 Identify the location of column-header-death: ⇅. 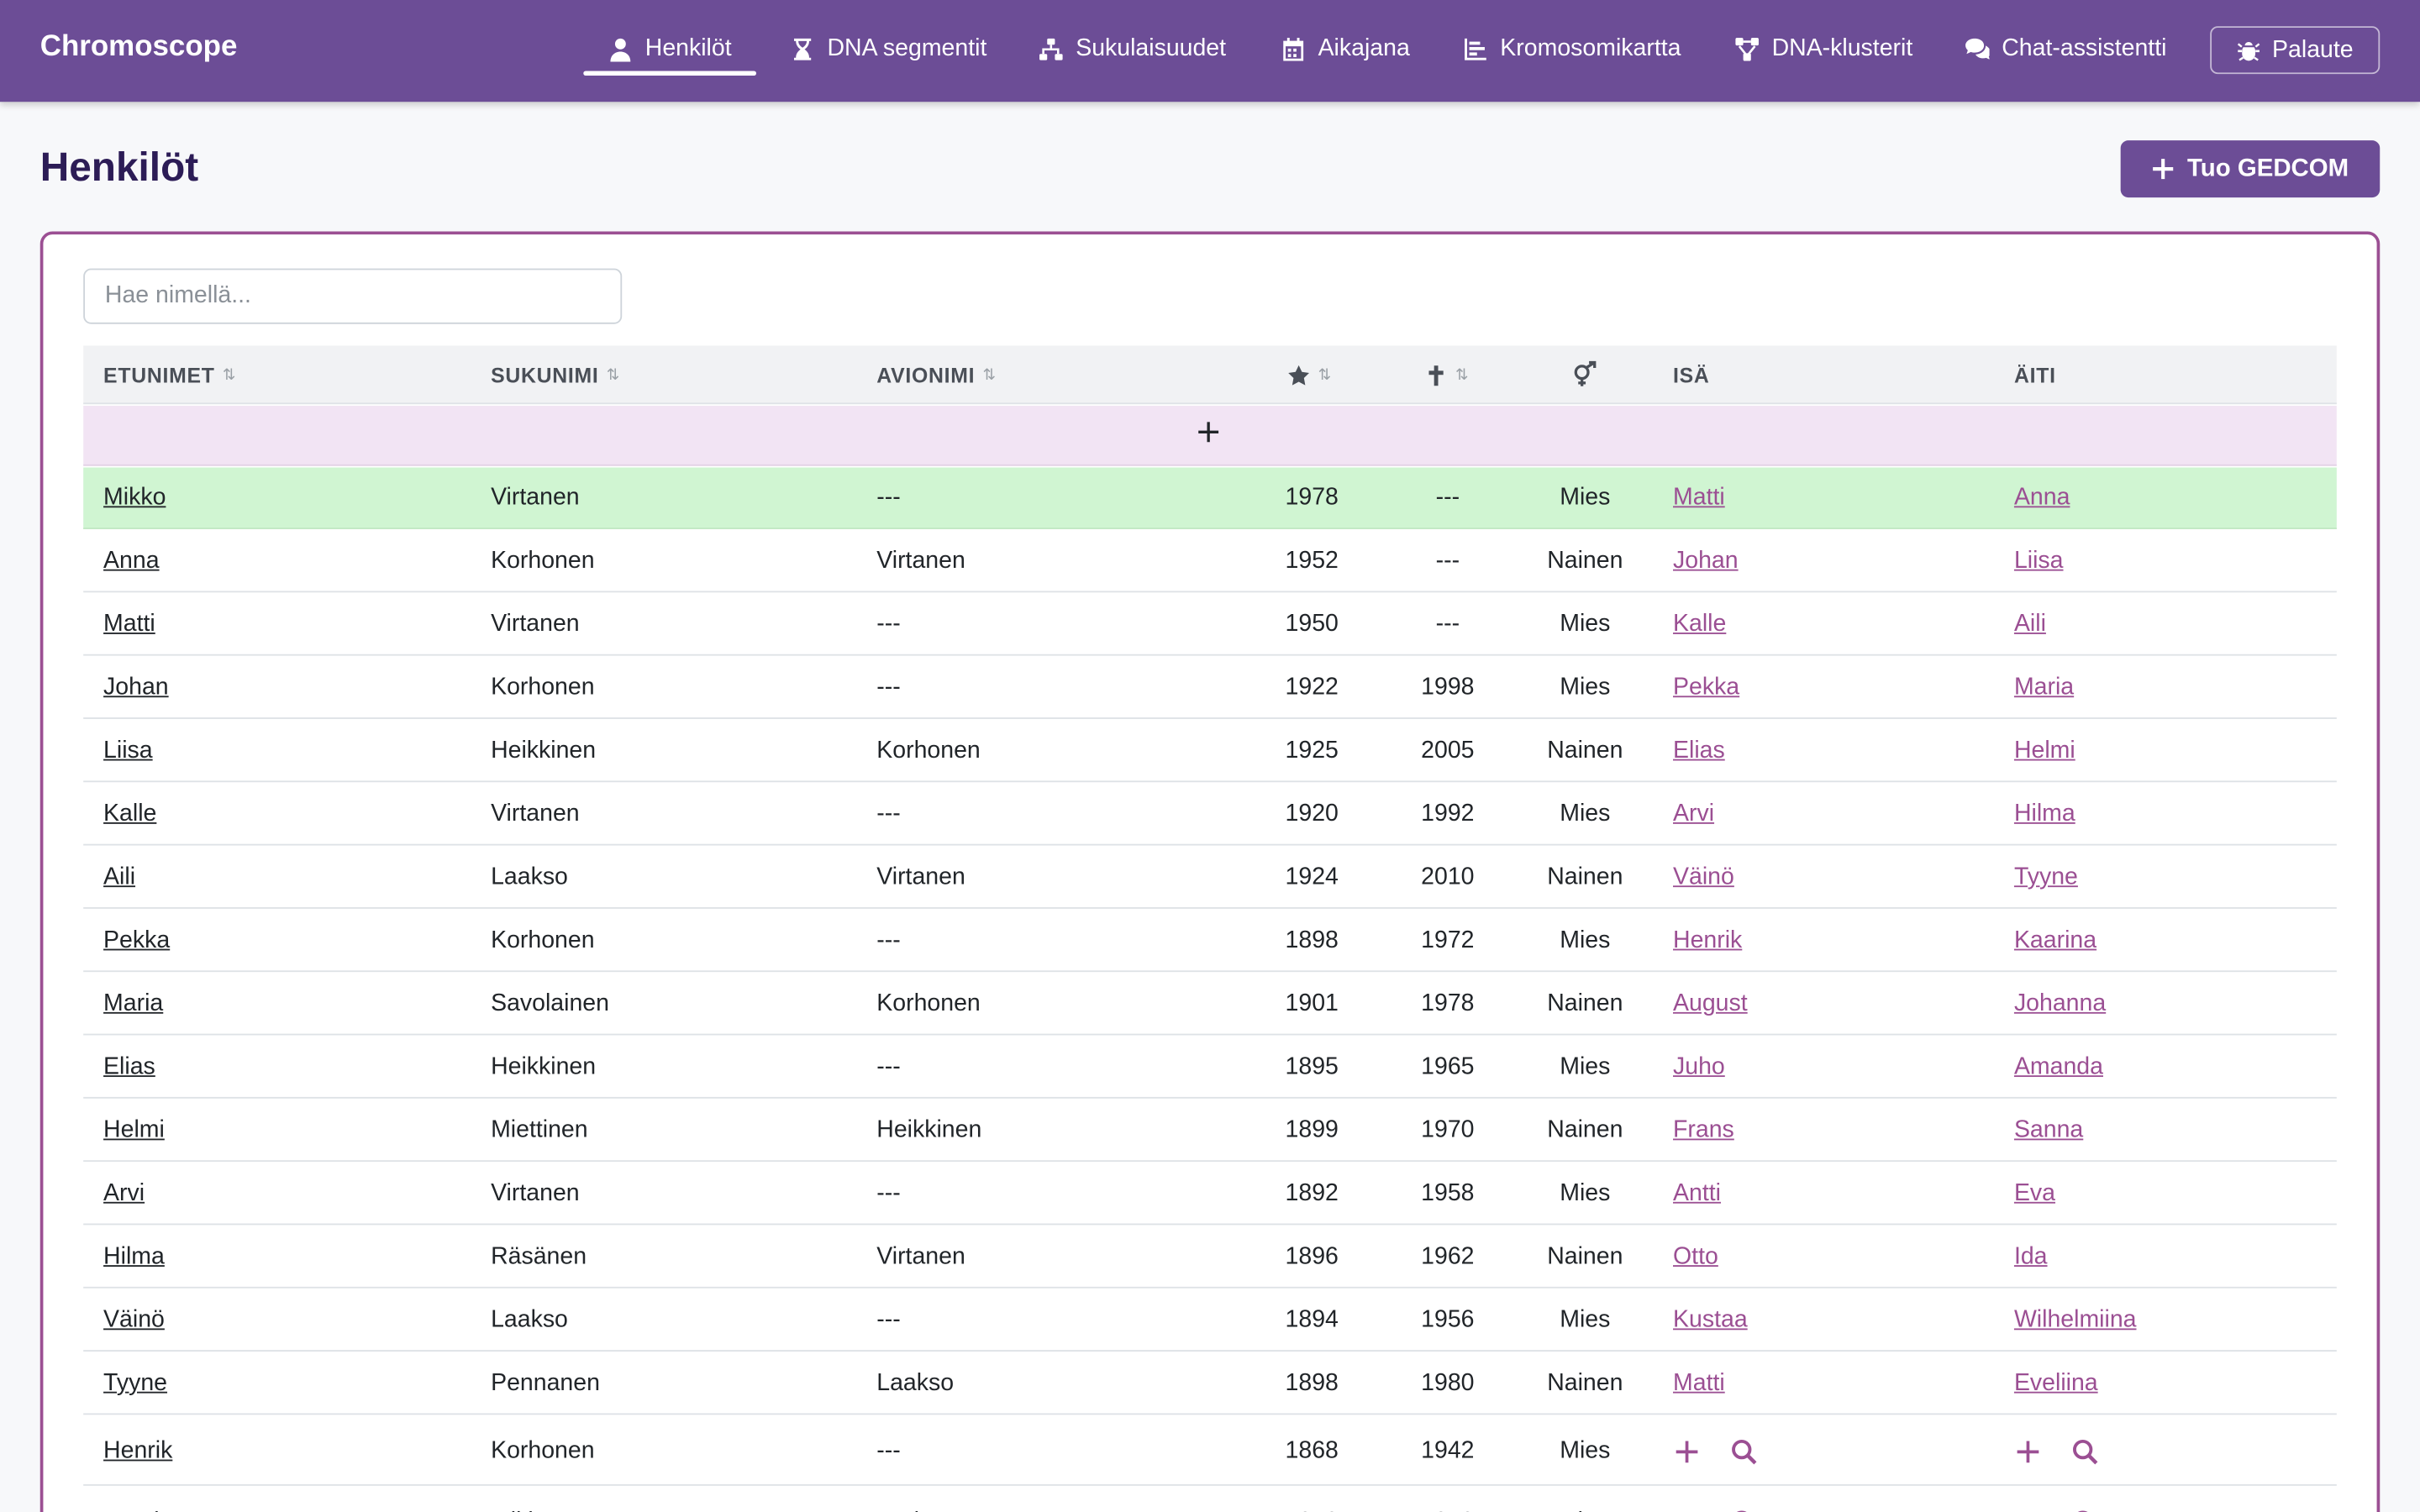
(1446, 374).